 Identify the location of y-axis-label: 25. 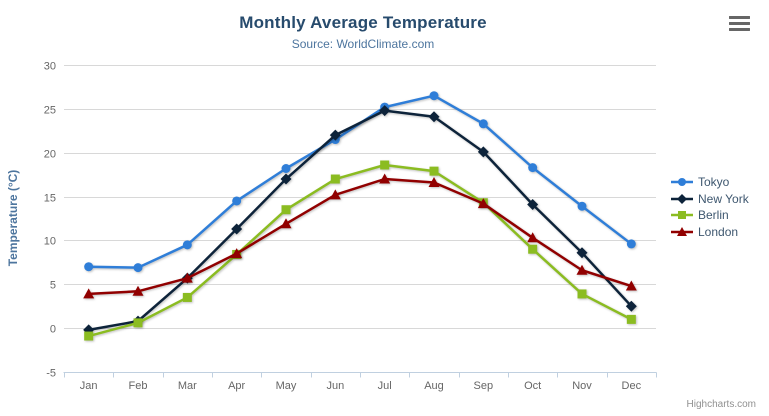
(50, 111).